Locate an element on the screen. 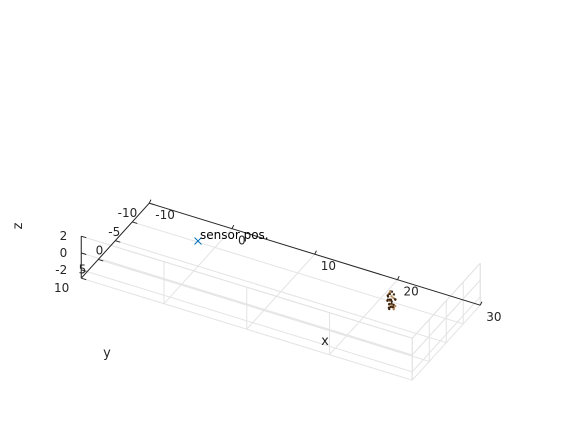 This screenshot has width=568, height=421. y-tick-label: 0 is located at coordinates (100, 251).